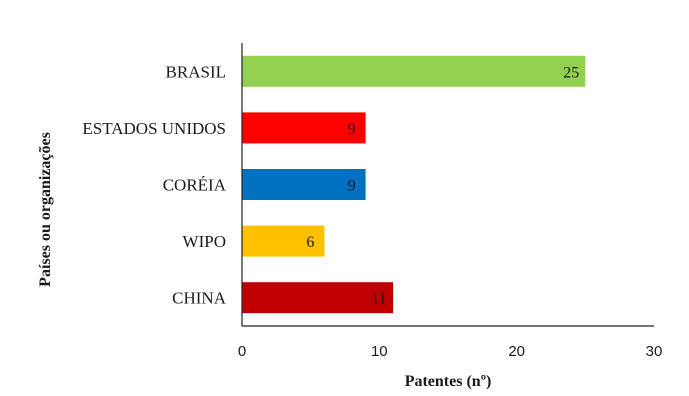  Describe the element at coordinates (195, 185) in the screenshot. I see `category-label: CORÉIA` at that location.